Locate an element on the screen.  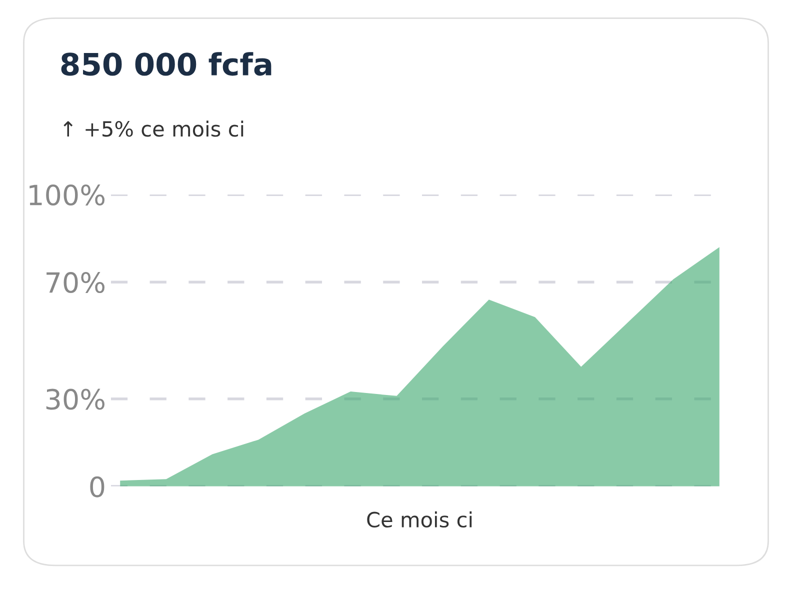
y-tick-label: 70% is located at coordinates (75, 283).